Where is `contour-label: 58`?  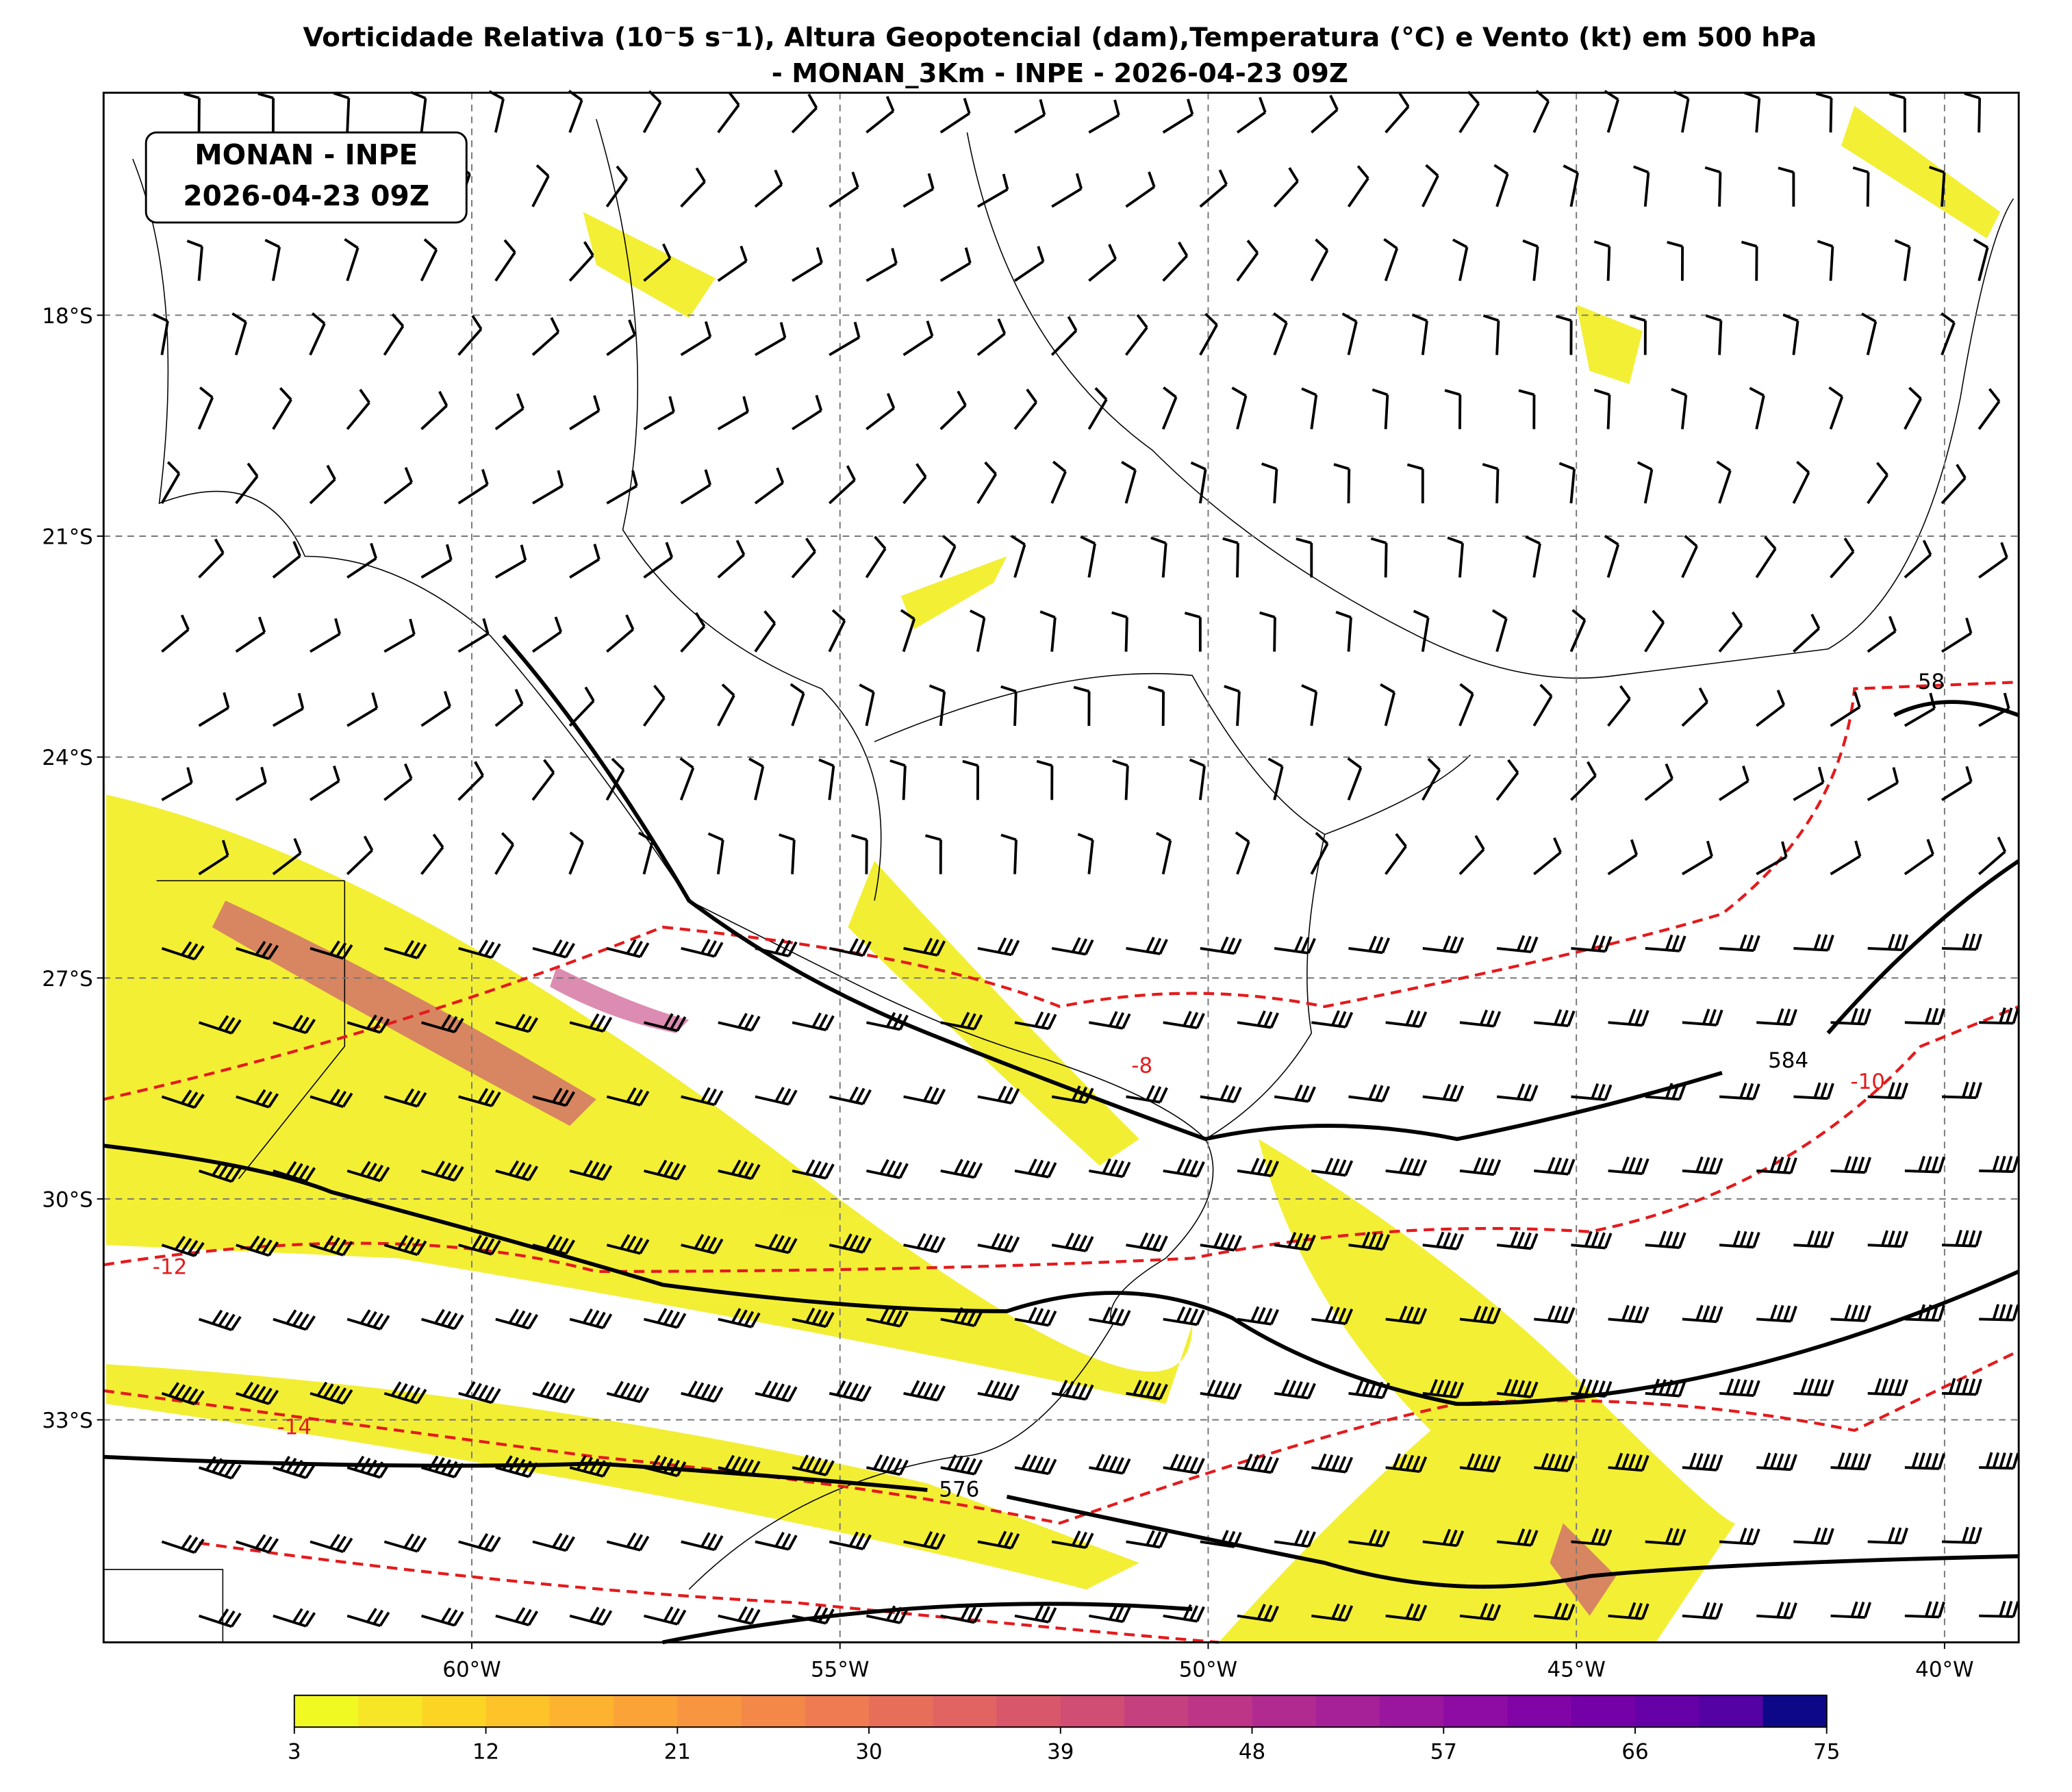 contour-label: 58 is located at coordinates (1932, 682).